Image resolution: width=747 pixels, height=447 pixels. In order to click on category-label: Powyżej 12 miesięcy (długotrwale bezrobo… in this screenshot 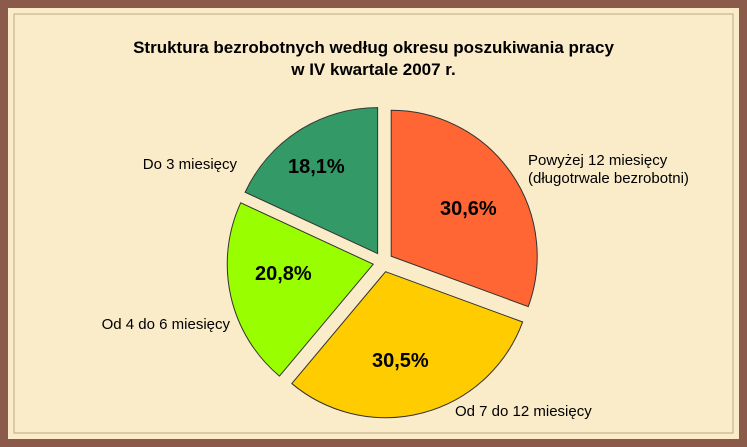, I will do `click(608, 169)`.